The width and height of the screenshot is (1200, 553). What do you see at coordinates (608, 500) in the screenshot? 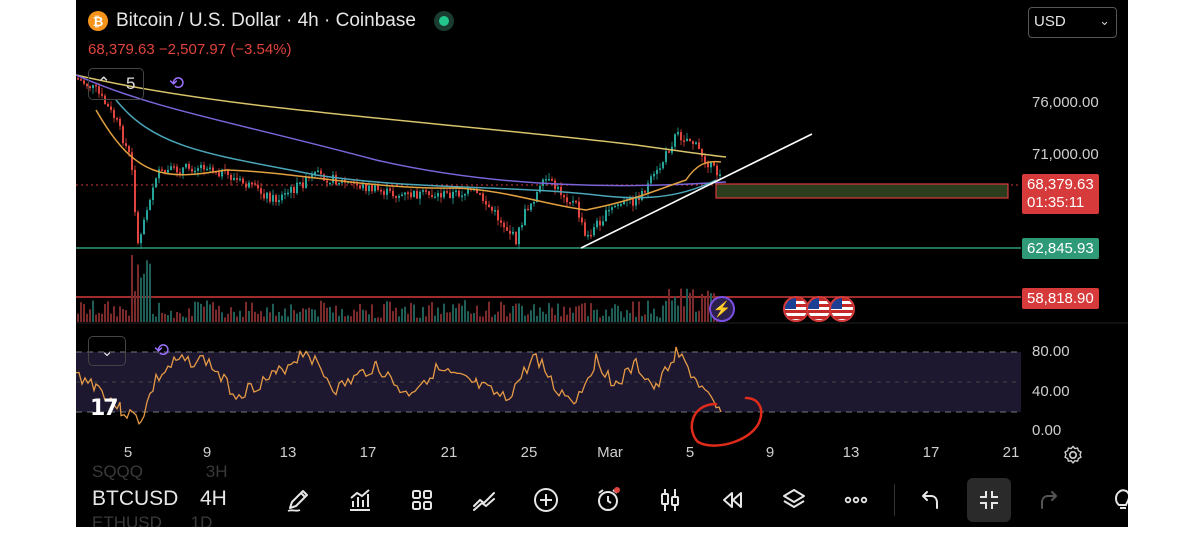
I see `alerts-button` at bounding box center [608, 500].